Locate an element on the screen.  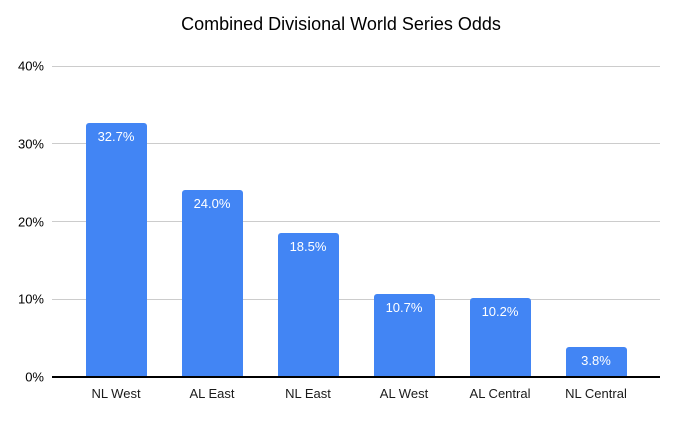
bar-slot: 3.8% is located at coordinates (596, 221).